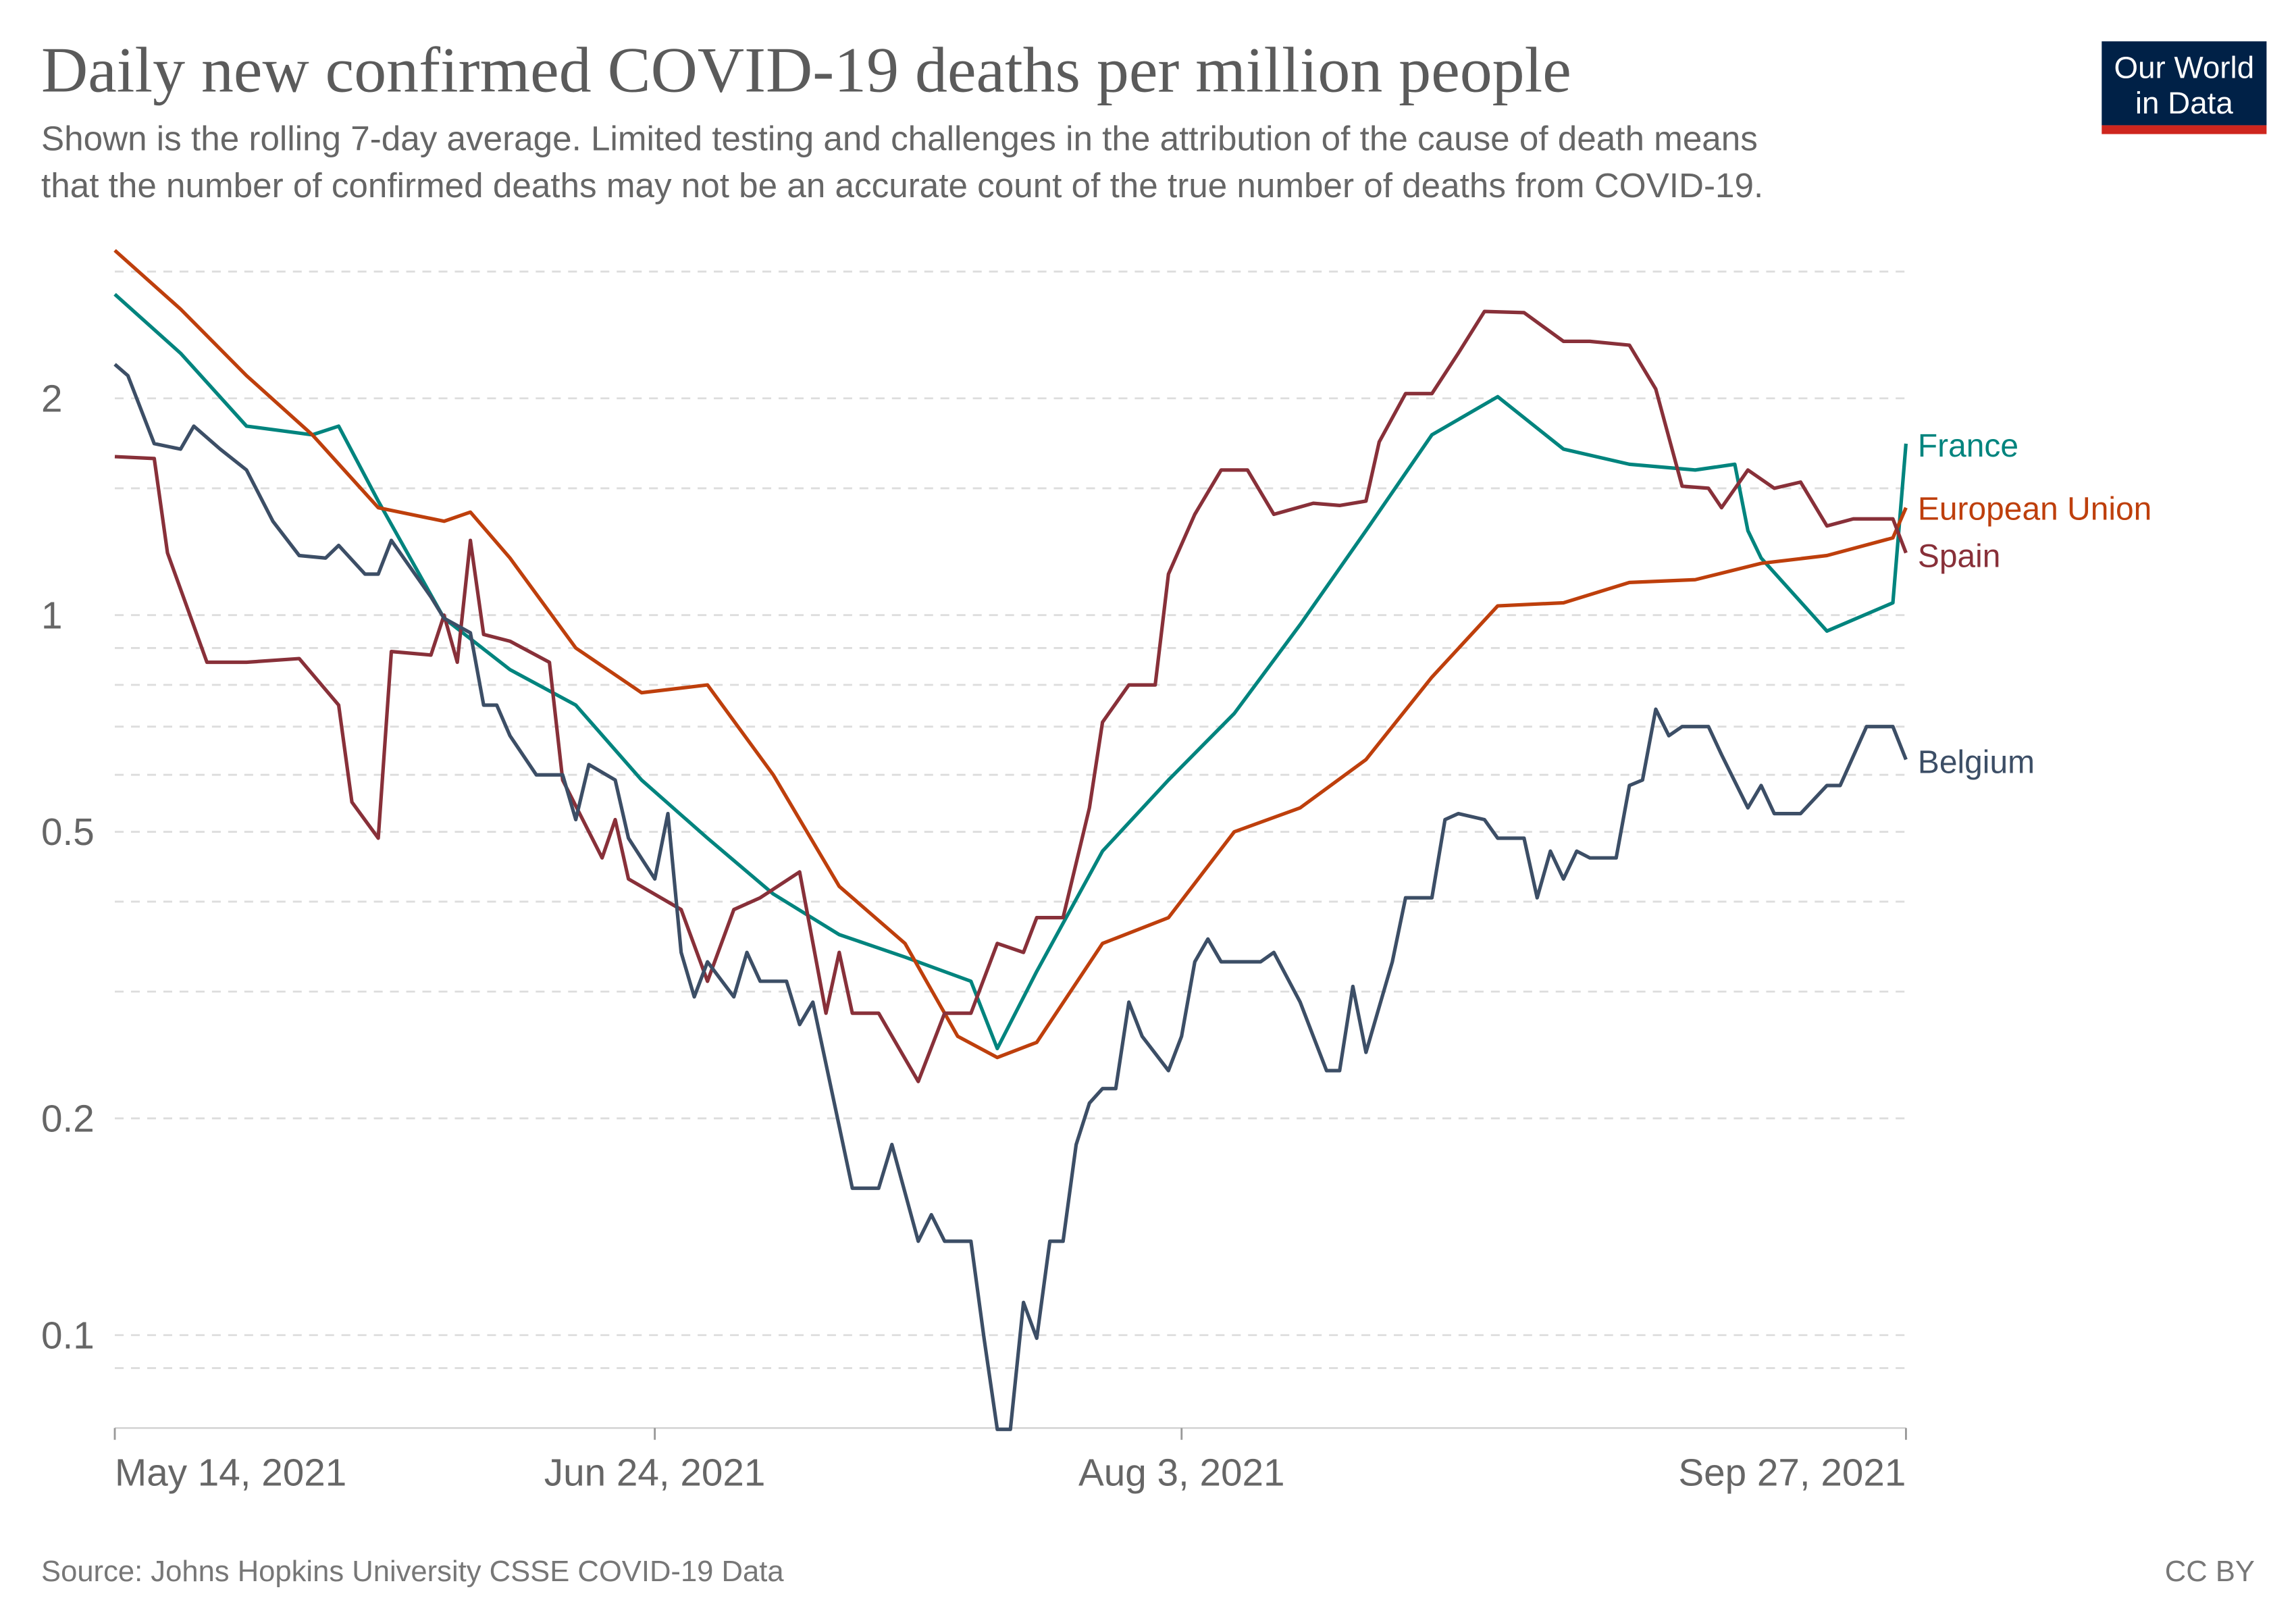 This screenshot has width=2296, height=1621. Describe the element at coordinates (230, 1472) in the screenshot. I see `x-tick-label: May 14, 2021` at that location.